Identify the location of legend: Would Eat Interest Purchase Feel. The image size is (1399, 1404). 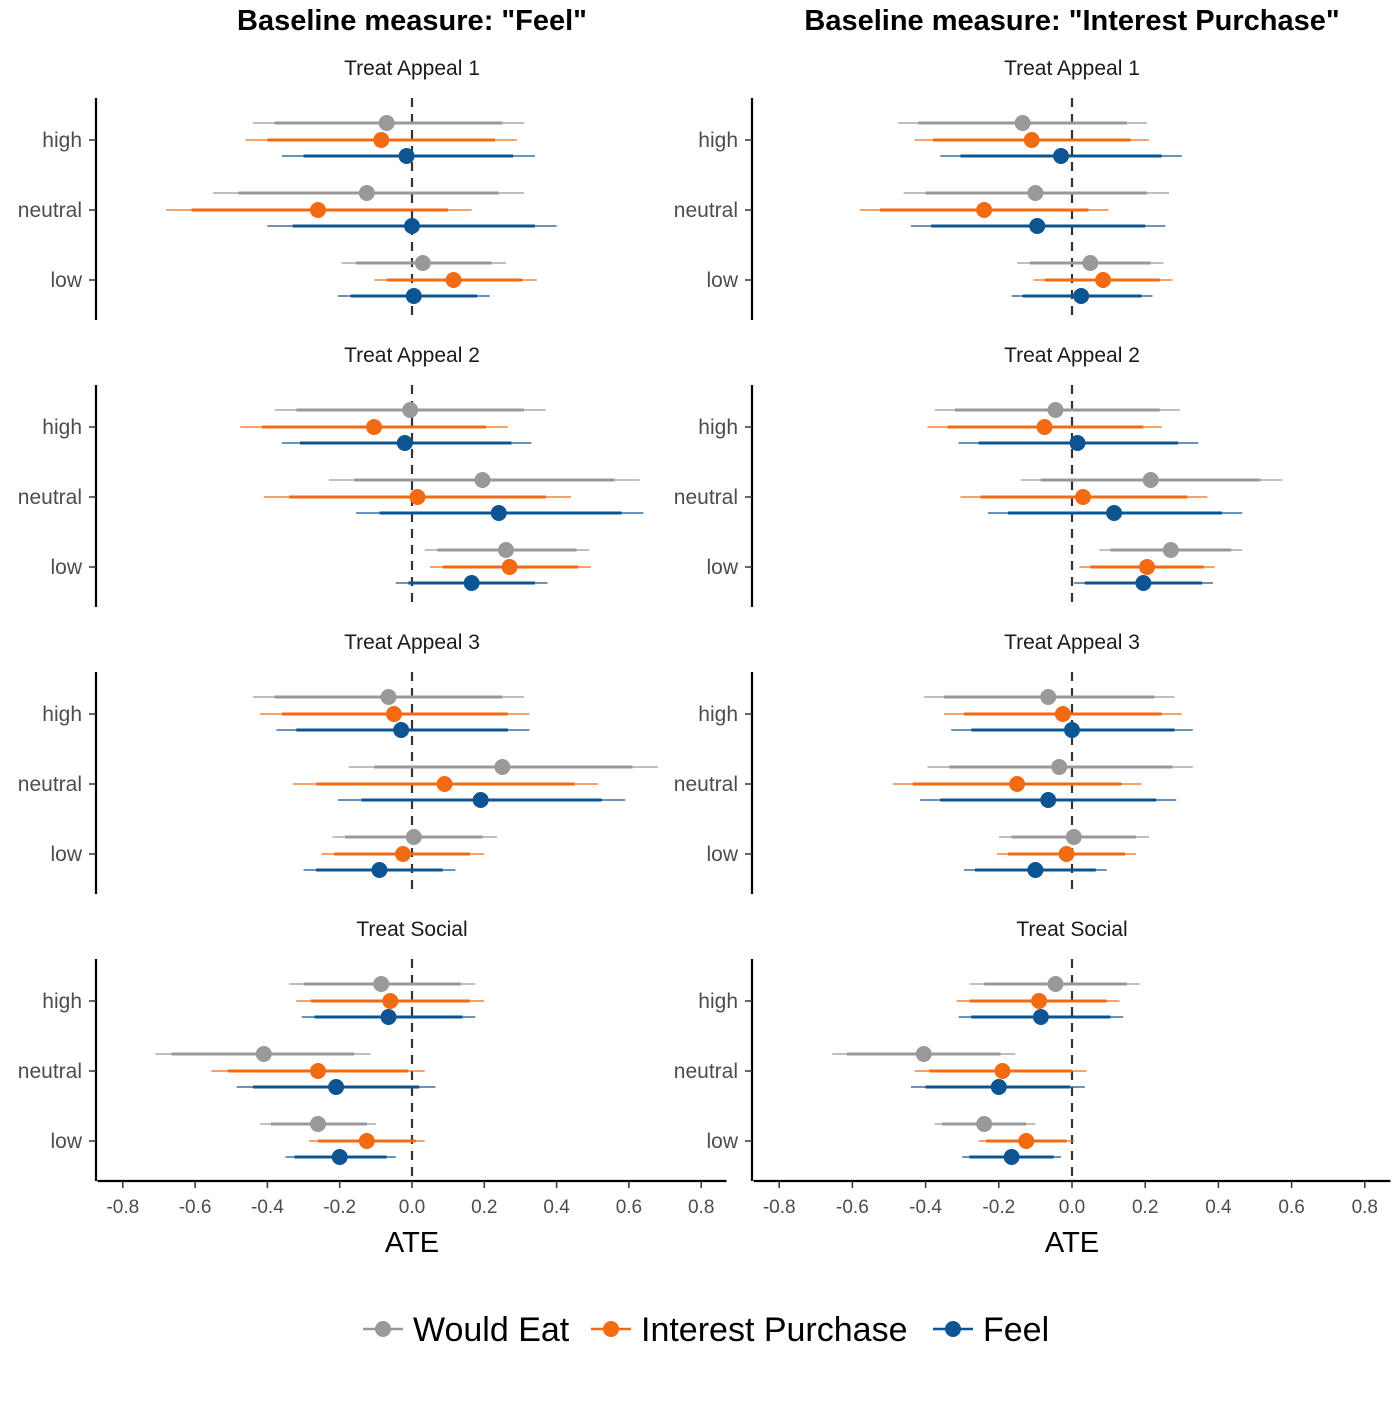
(706, 1330).